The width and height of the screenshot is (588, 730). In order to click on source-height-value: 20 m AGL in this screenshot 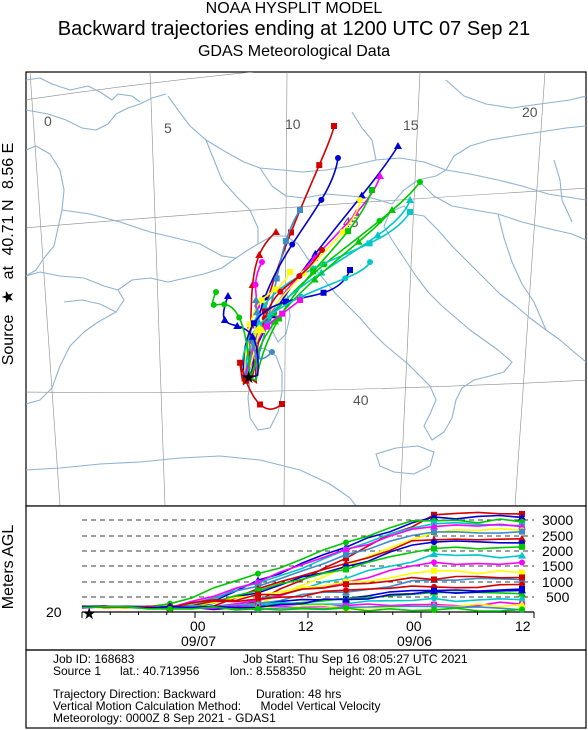, I will do `click(395, 671)`.